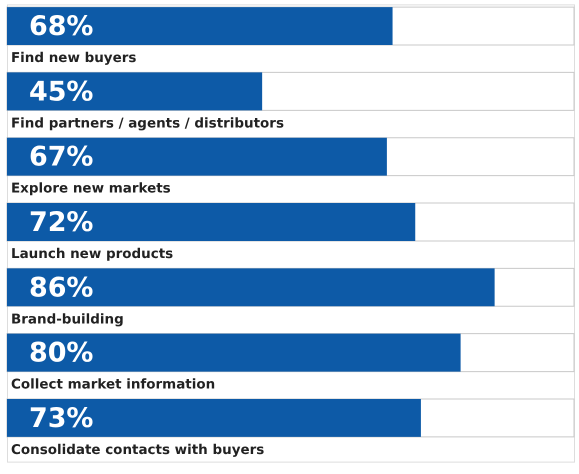  I want to click on y-tick-label: Collect market information, so click(113, 384).